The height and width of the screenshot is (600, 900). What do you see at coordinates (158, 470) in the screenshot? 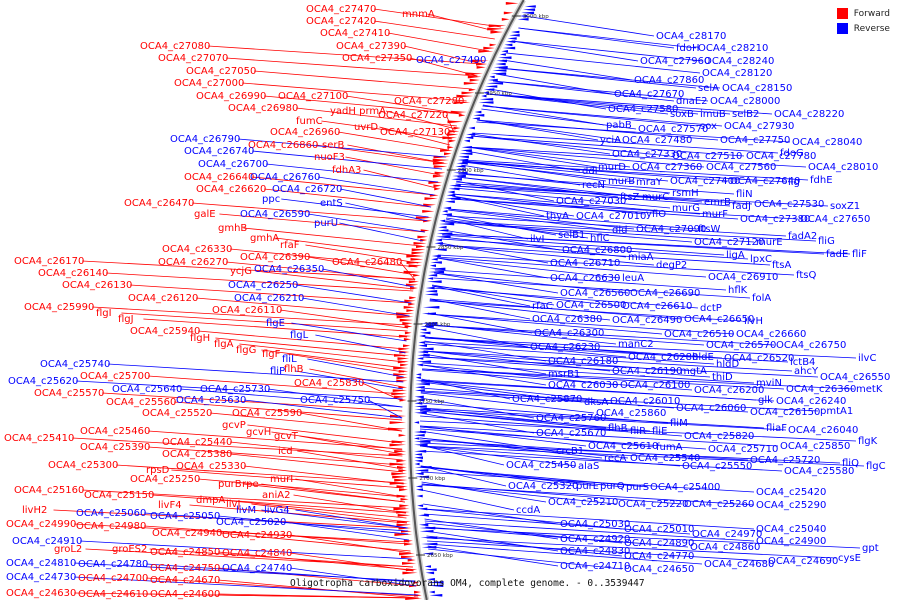
I see `gene-label: rpsD` at bounding box center [158, 470].